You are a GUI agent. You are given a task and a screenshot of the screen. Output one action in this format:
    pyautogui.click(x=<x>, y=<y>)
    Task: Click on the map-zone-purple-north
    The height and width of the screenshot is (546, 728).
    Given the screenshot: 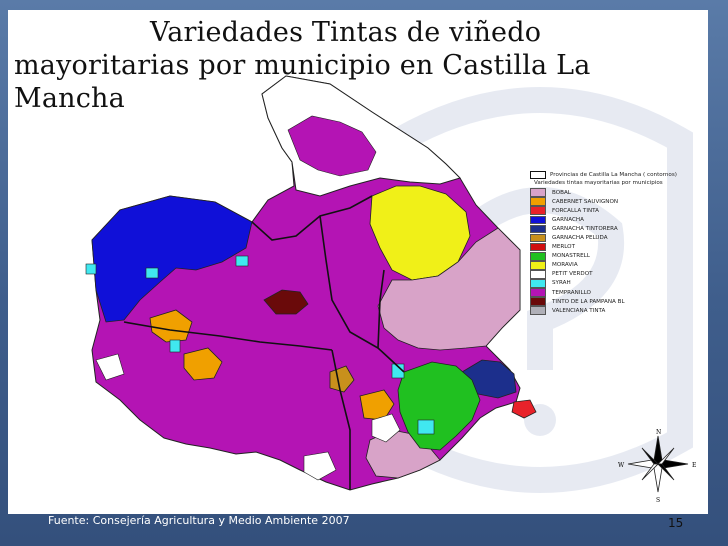 What is the action you would take?
    pyautogui.click(x=332, y=146)
    